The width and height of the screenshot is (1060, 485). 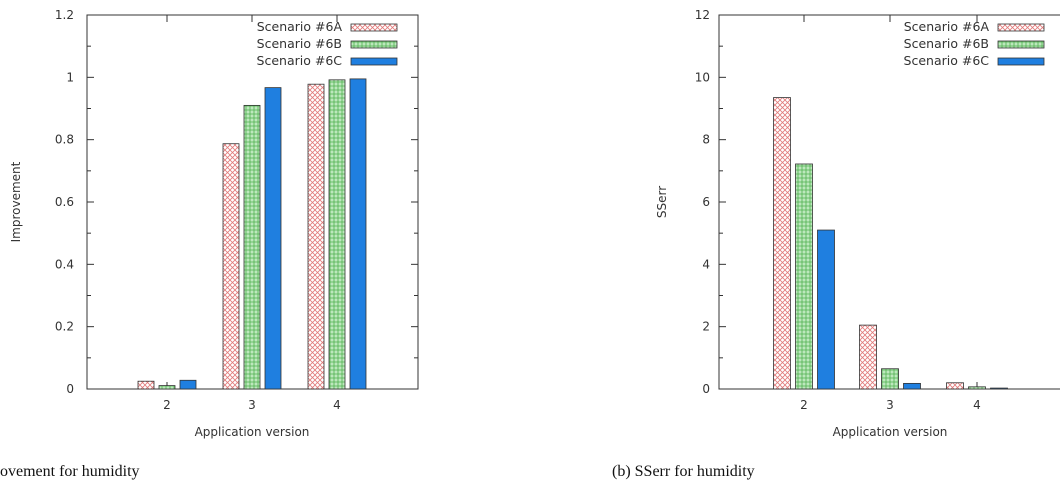 I want to click on y-tick-label: 8, so click(x=706, y=140).